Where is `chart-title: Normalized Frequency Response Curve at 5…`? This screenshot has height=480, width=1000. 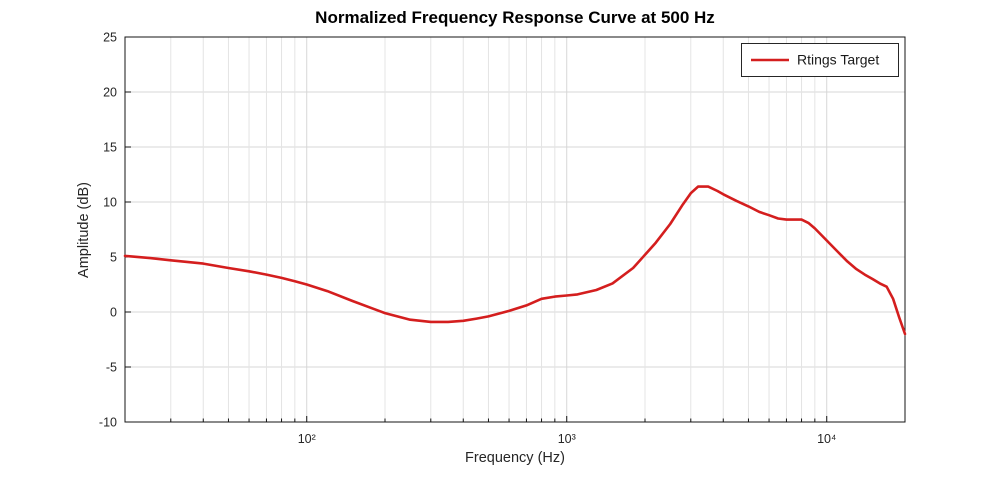 chart-title: Normalized Frequency Response Curve at 5… is located at coordinates (515, 17).